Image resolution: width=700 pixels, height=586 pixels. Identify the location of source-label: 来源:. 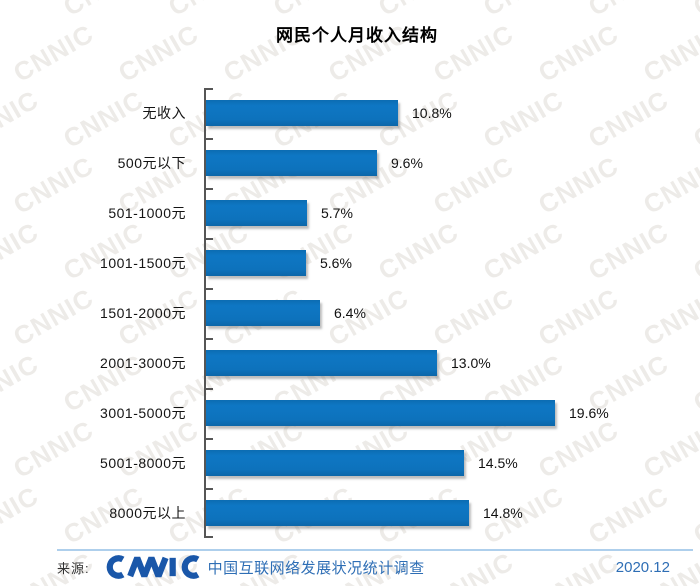
(73, 568).